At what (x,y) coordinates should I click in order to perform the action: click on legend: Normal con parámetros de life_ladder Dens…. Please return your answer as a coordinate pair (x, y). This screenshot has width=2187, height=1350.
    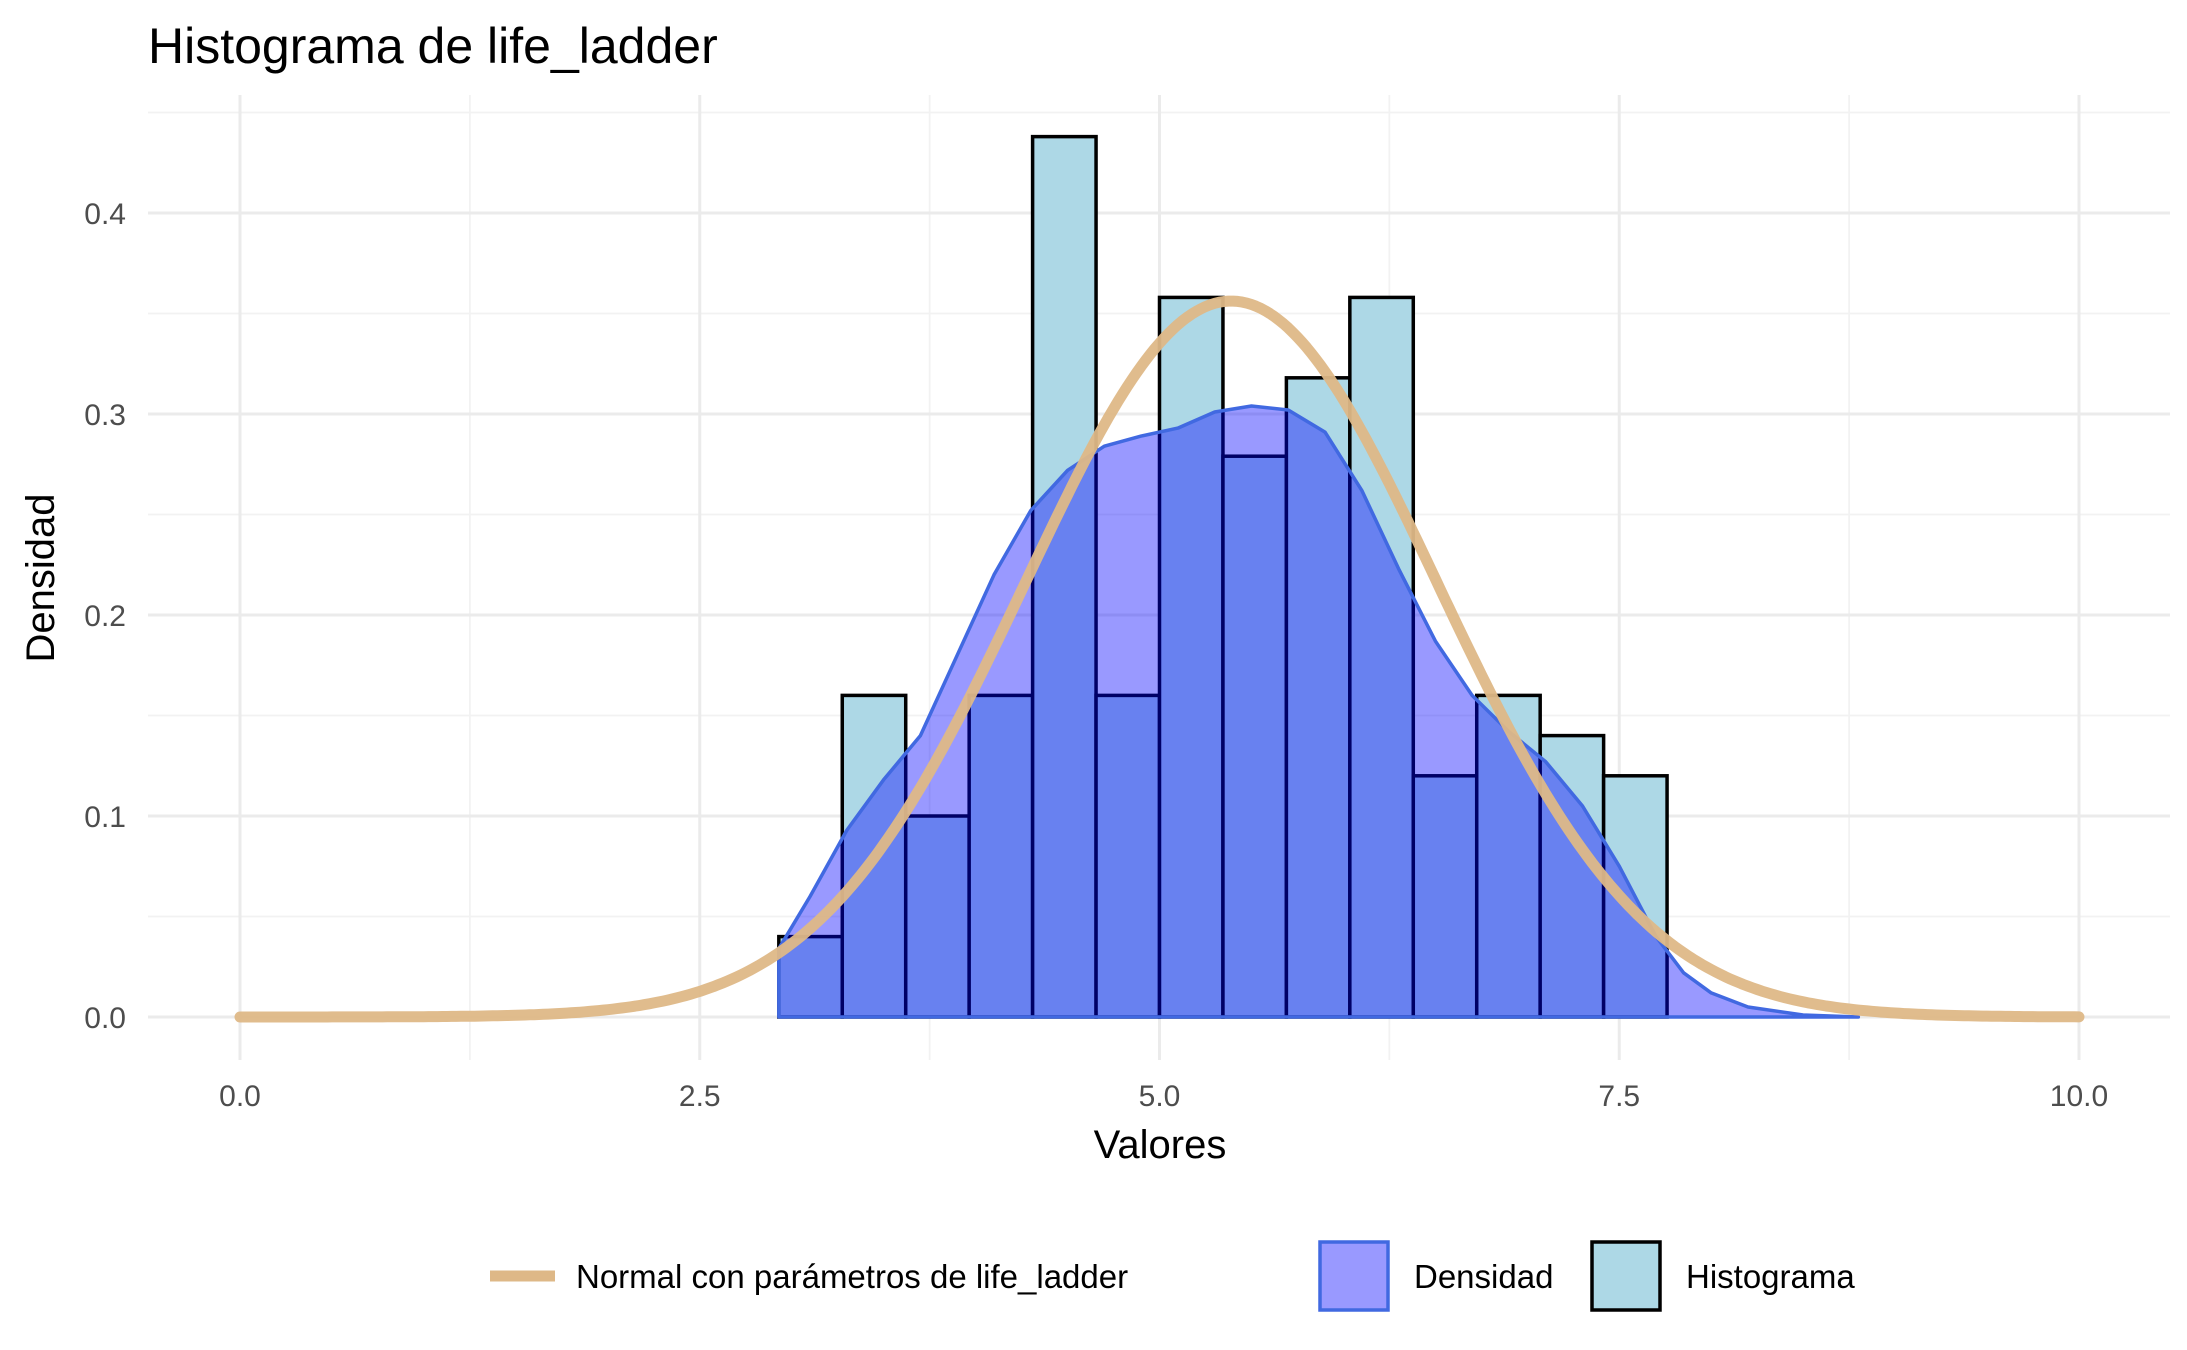
    Looking at the image, I should click on (1172, 1276).